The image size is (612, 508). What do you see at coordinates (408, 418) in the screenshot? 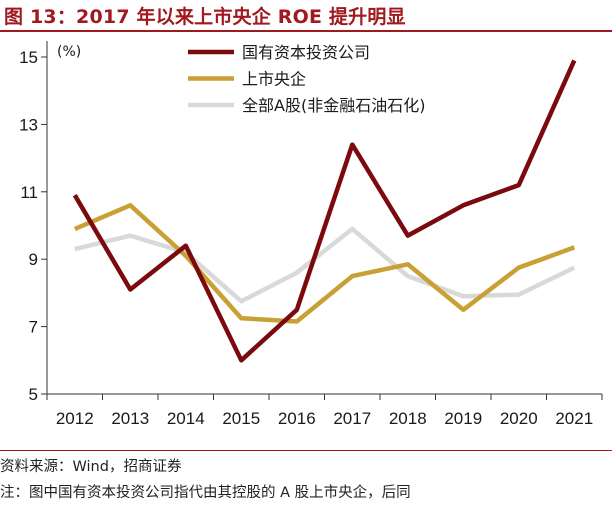
I see `x-tick-label: 2018` at bounding box center [408, 418].